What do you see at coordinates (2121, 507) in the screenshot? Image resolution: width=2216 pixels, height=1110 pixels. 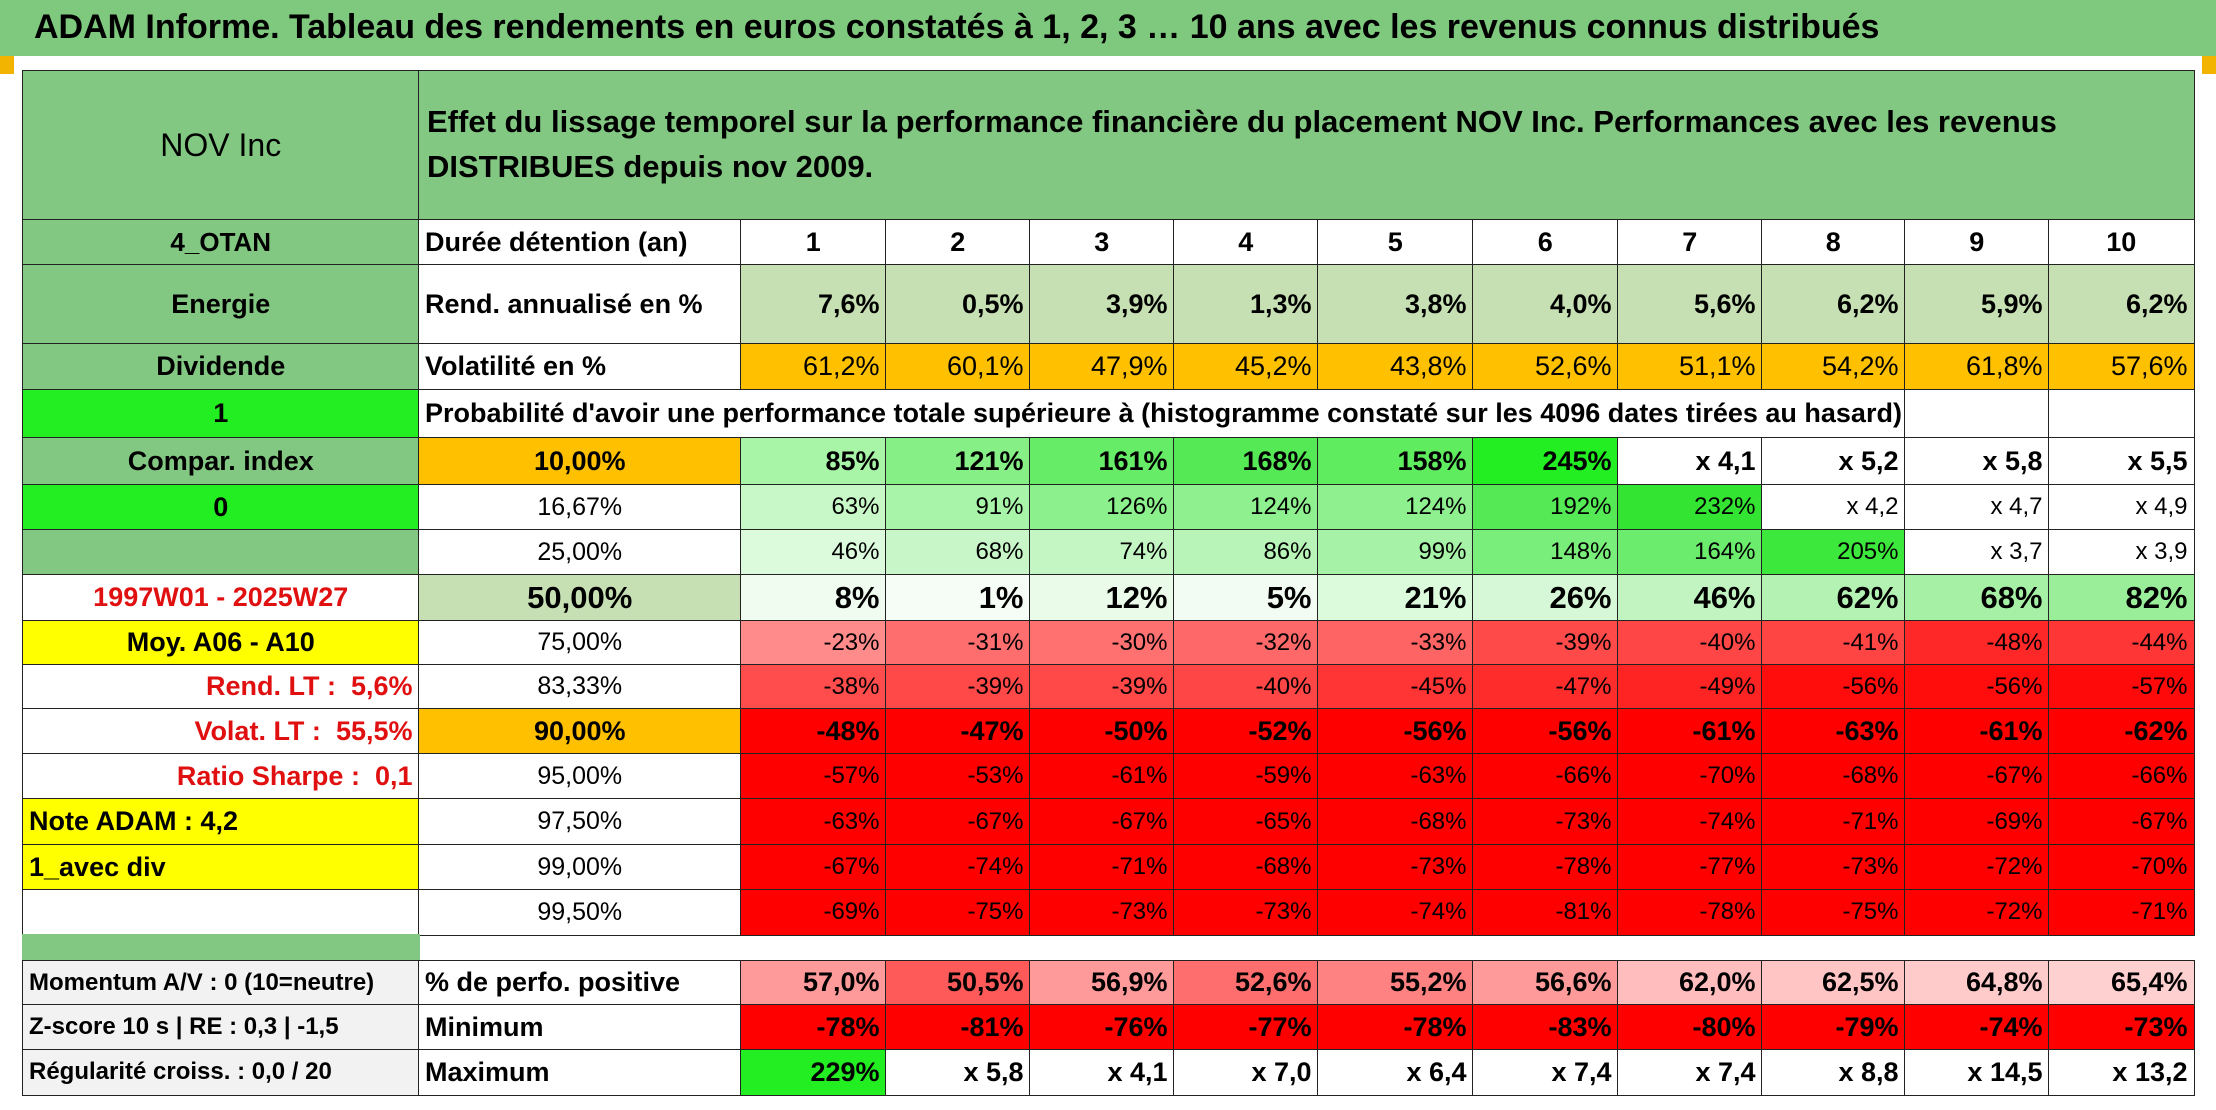 I see `prob-value: x 4,9` at bounding box center [2121, 507].